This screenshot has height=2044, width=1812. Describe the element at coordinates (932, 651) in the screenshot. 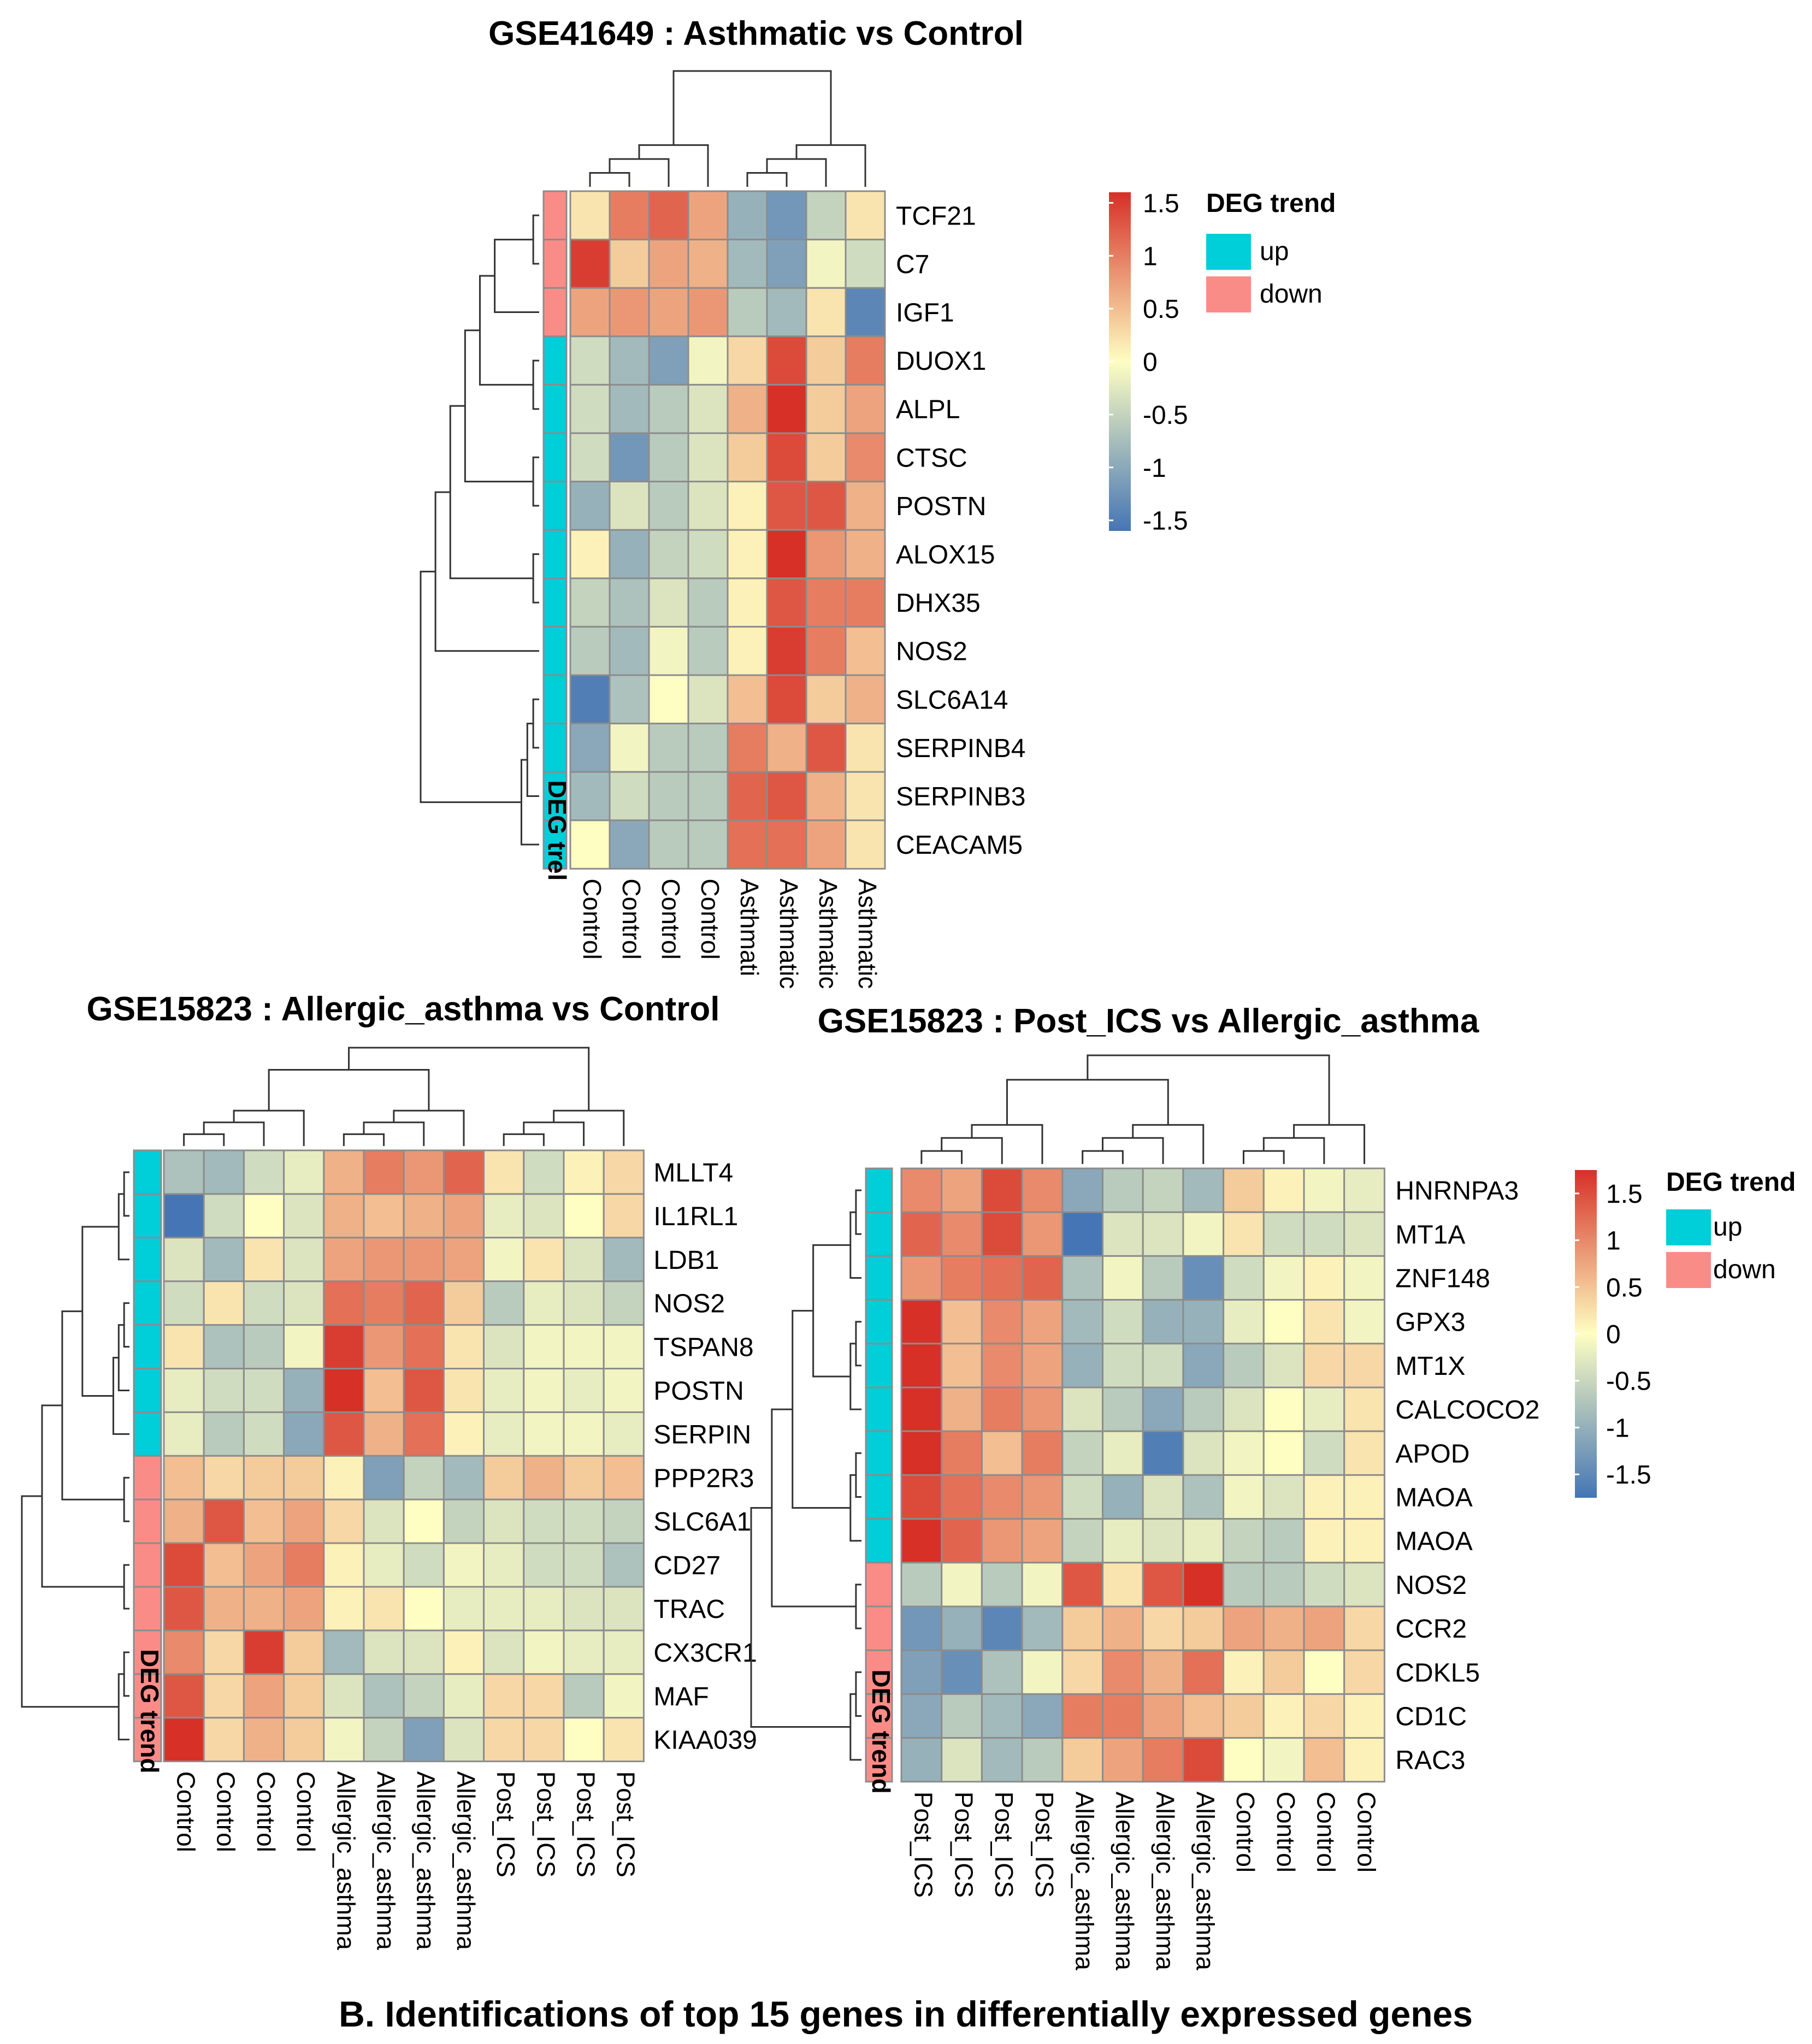

I see `gene-label: NOS2` at that location.